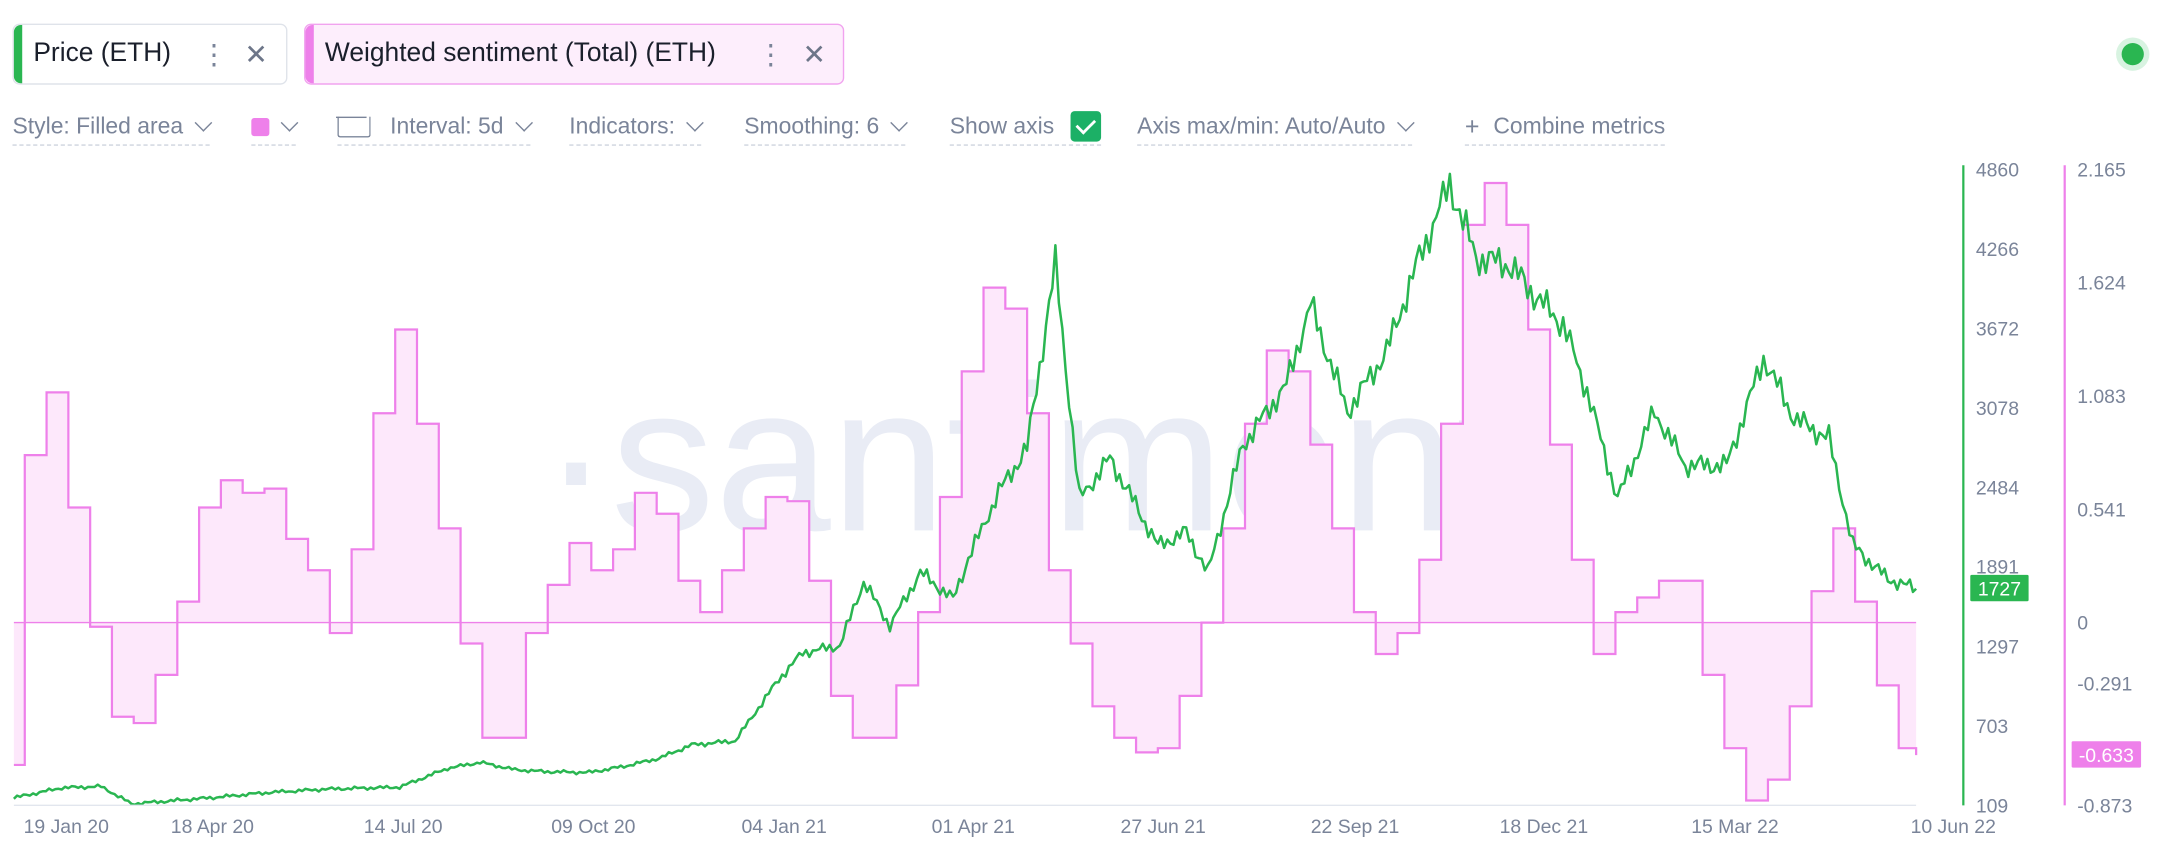 The height and width of the screenshot is (861, 2166). I want to click on x-axis-tick: 18 Dec 21, so click(1544, 827).